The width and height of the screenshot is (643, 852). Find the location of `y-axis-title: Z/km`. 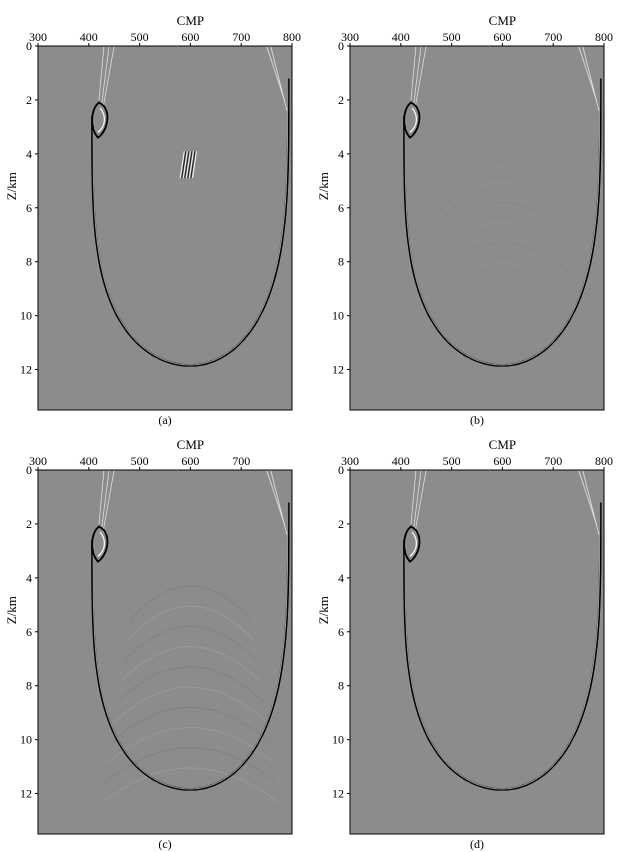

y-axis-title: Z/km is located at coordinates (11, 186).